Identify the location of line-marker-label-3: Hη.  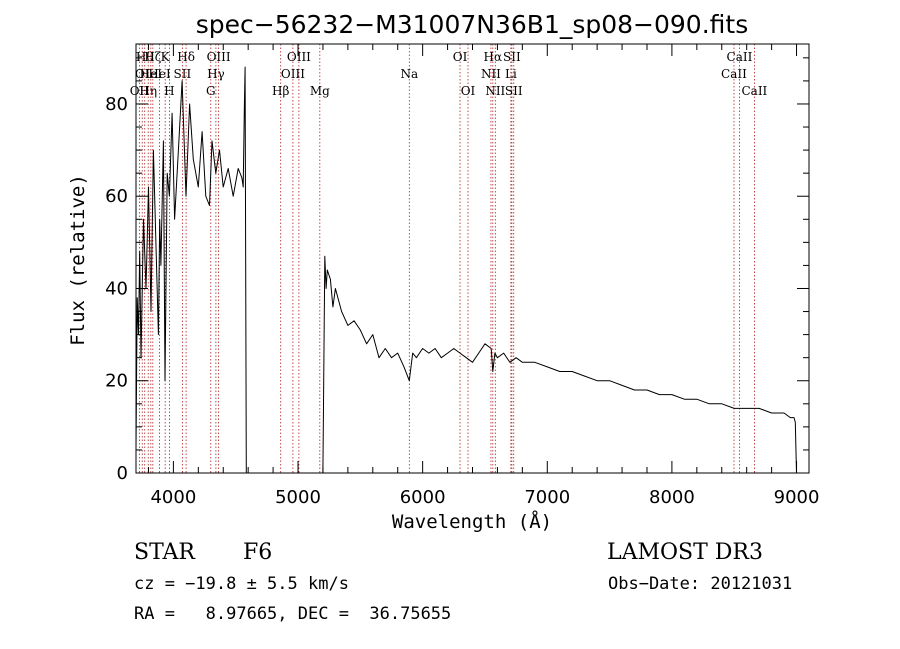
(148, 91).